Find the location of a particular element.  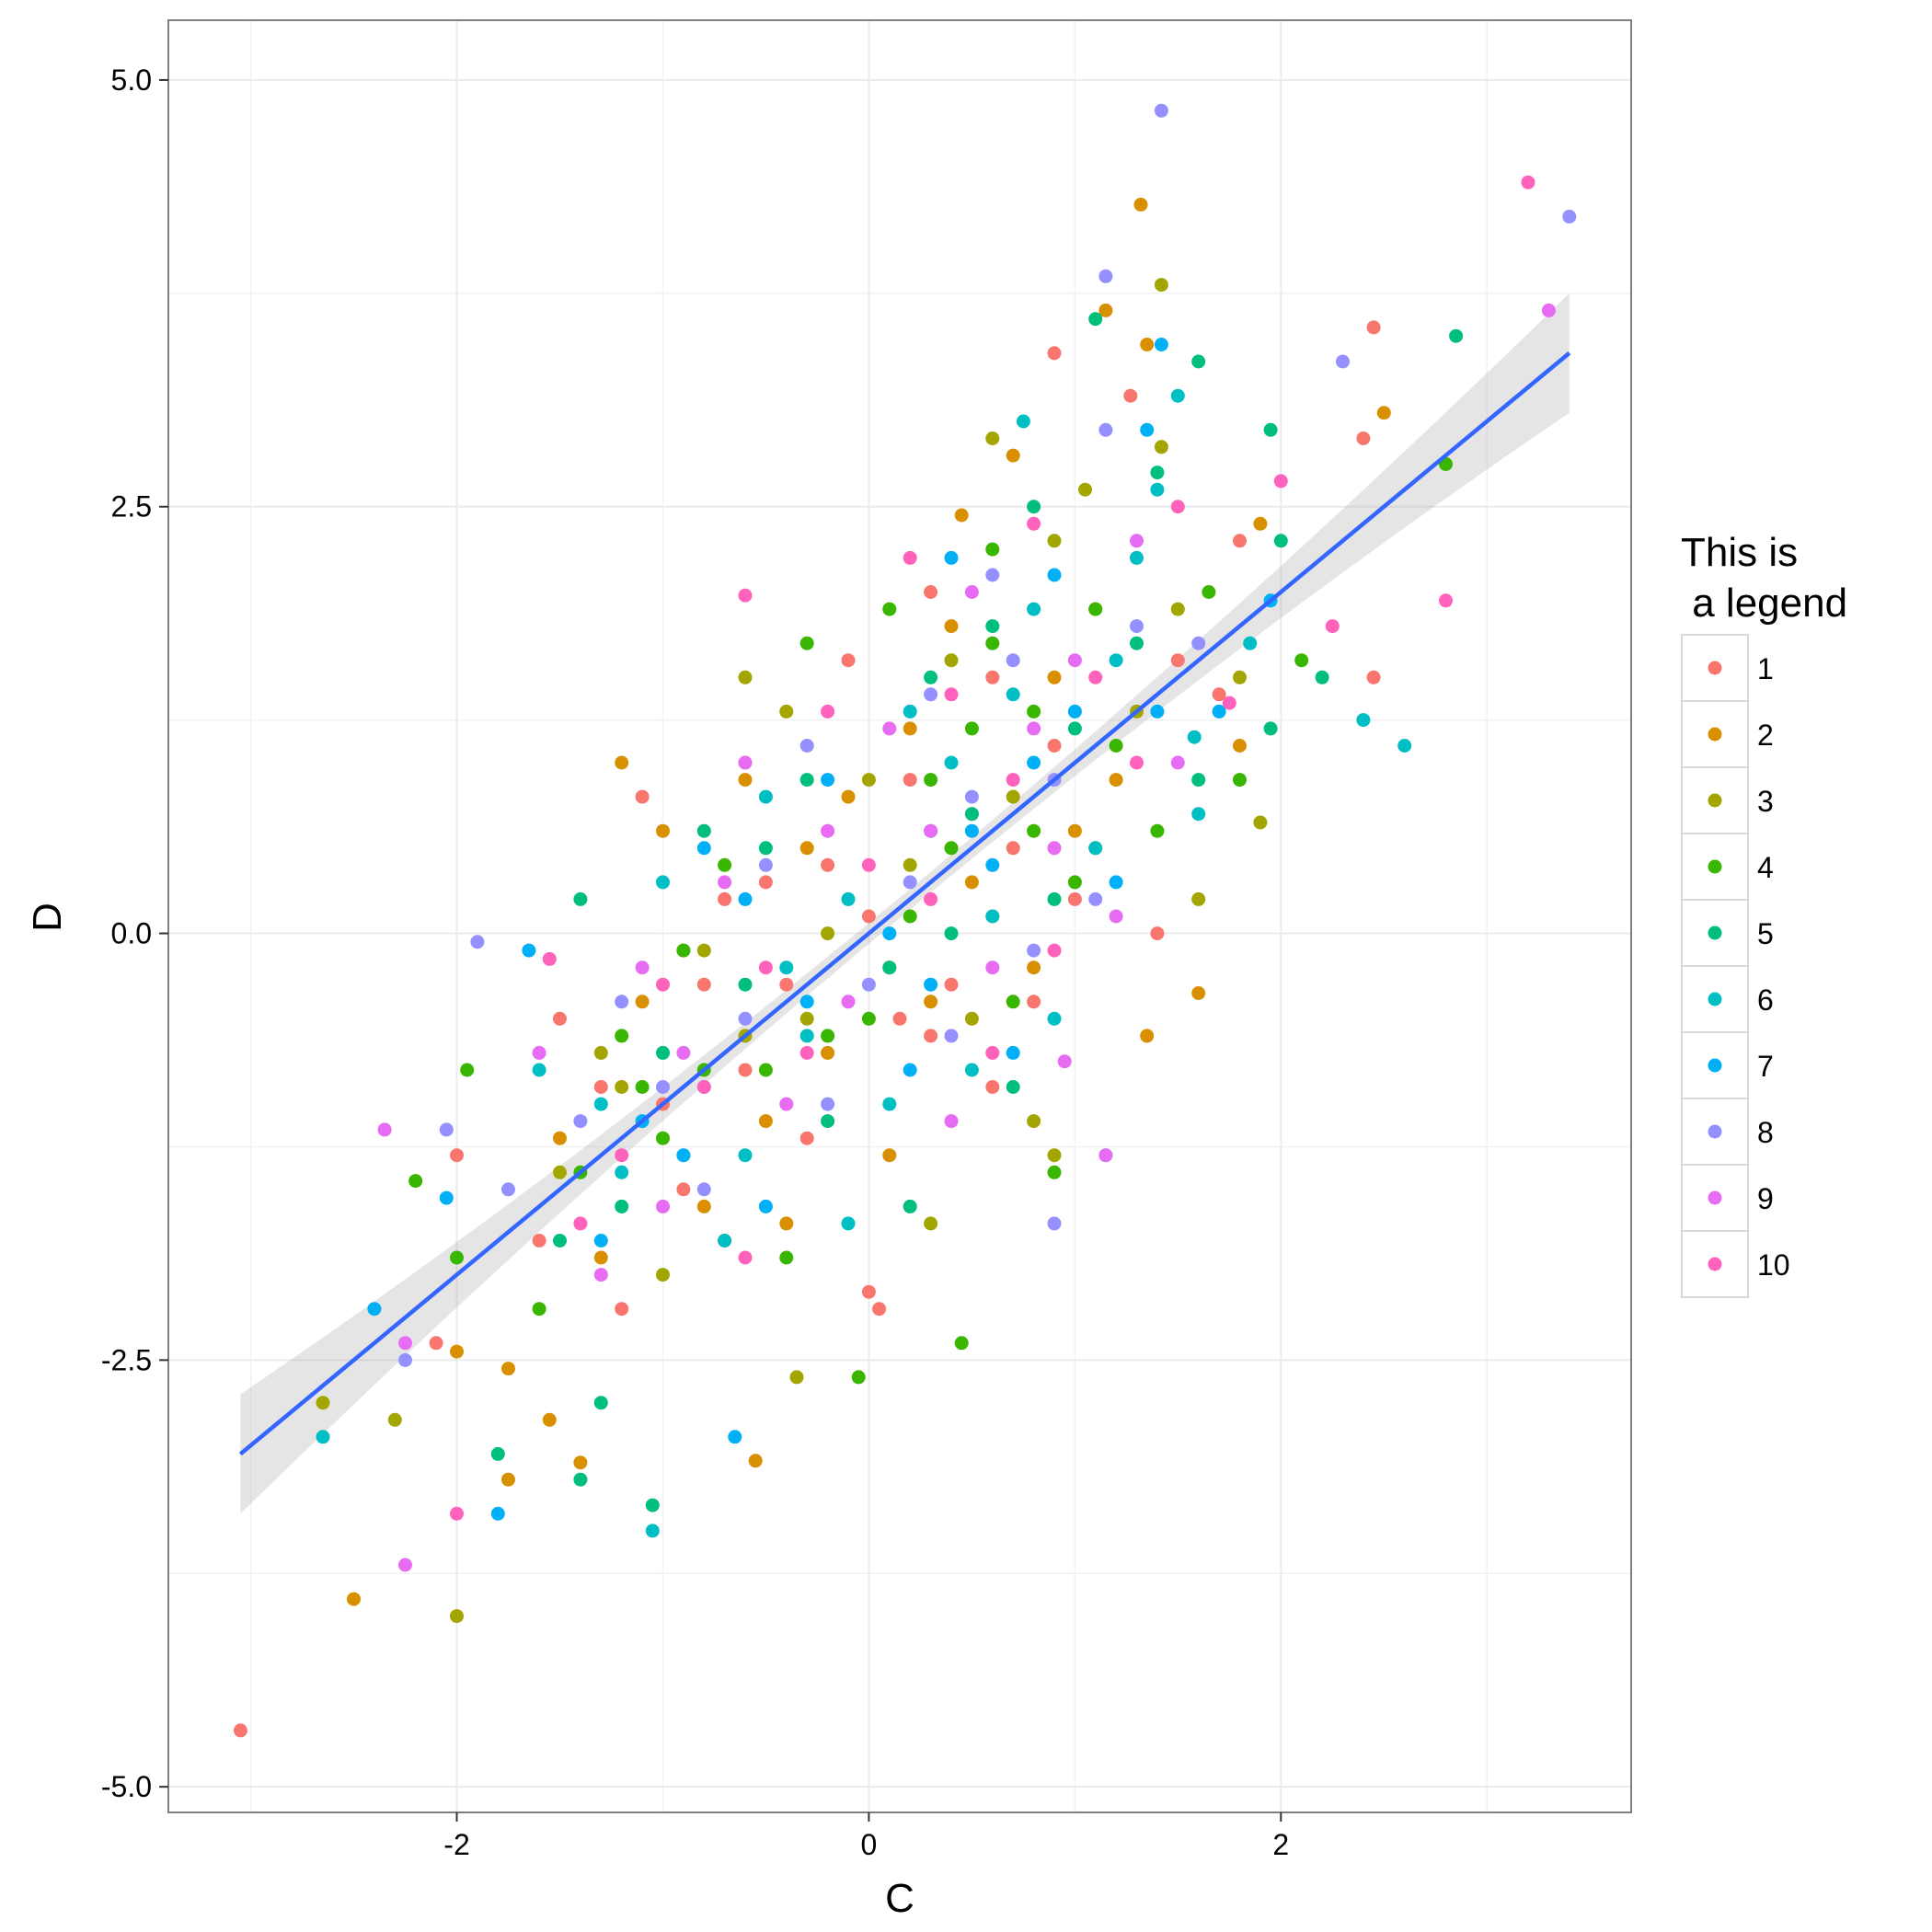

y-tick-label: 2.5 is located at coordinates (131, 506).